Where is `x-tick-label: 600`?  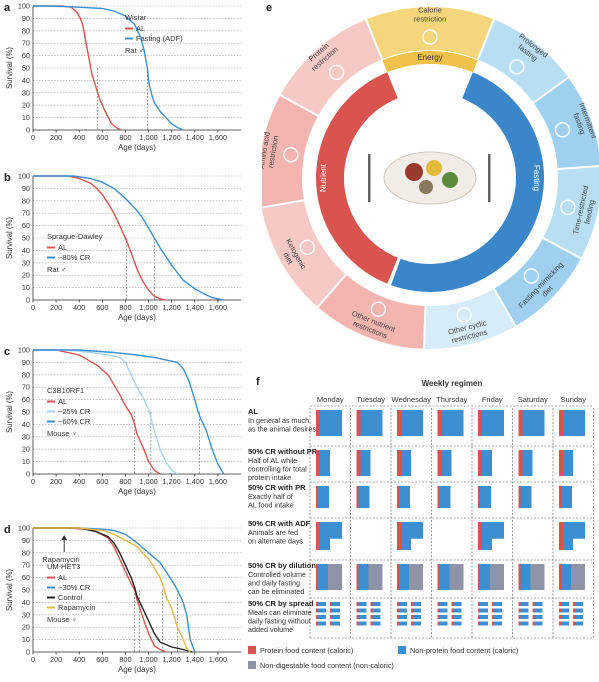 x-tick-label: 600 is located at coordinates (102, 659).